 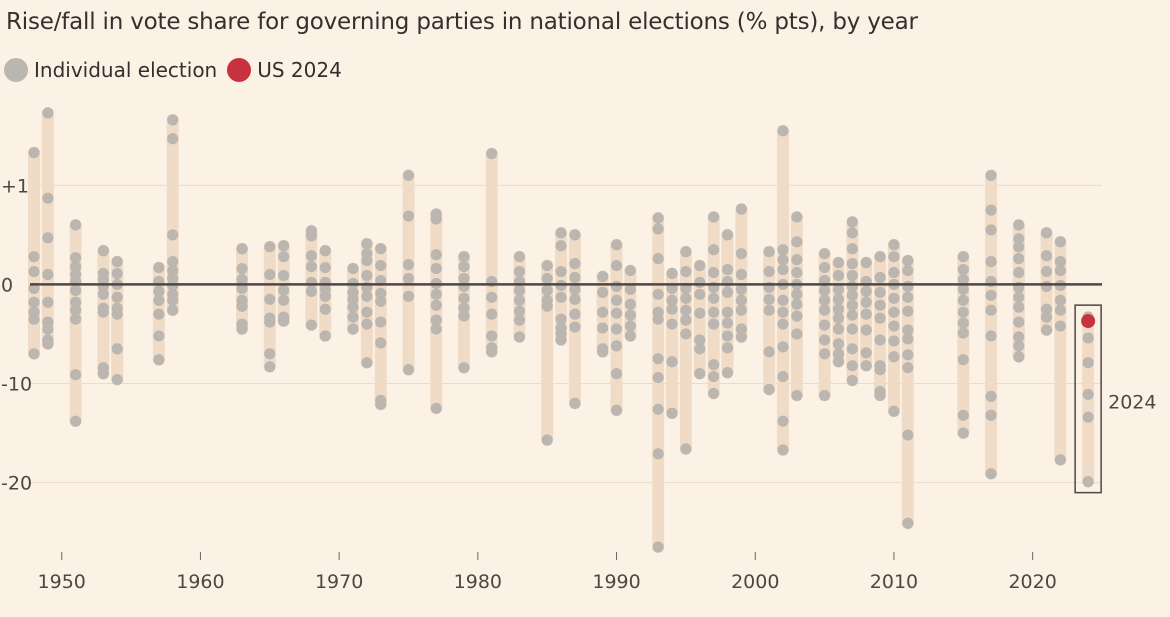 What do you see at coordinates (178, 70) in the screenshot?
I see `chart-legend: Individual election US 2024` at bounding box center [178, 70].